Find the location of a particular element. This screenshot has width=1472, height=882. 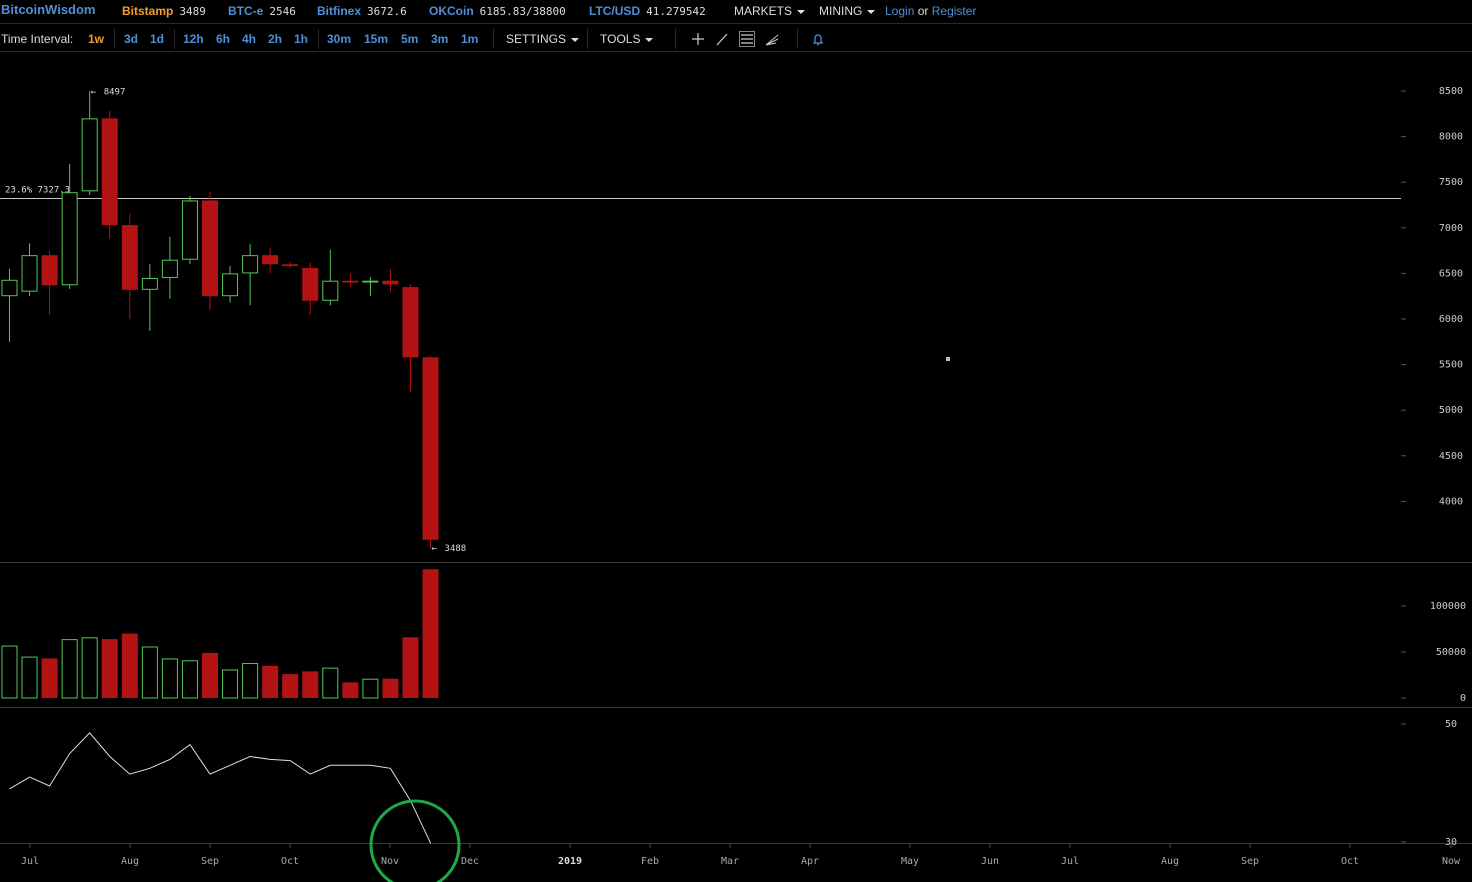

time-tick-label: Mar is located at coordinates (730, 861).